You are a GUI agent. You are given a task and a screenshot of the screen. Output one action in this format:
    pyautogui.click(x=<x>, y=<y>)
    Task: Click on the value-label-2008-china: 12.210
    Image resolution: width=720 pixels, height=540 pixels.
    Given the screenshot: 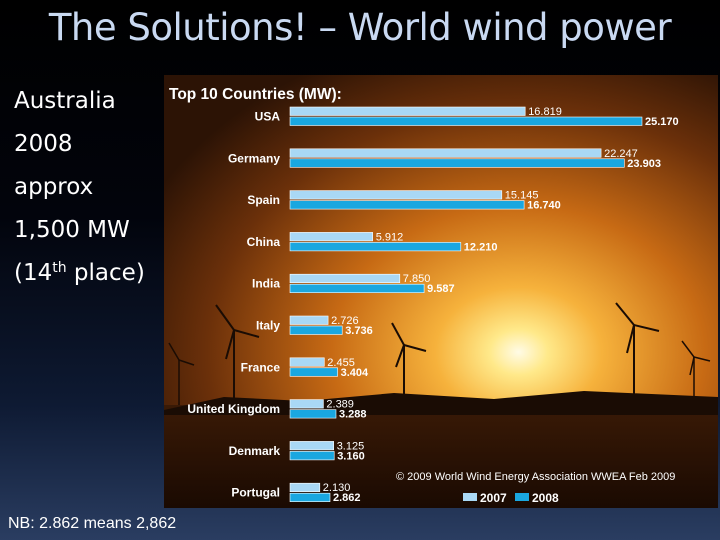 What is the action you would take?
    pyautogui.click(x=481, y=247)
    